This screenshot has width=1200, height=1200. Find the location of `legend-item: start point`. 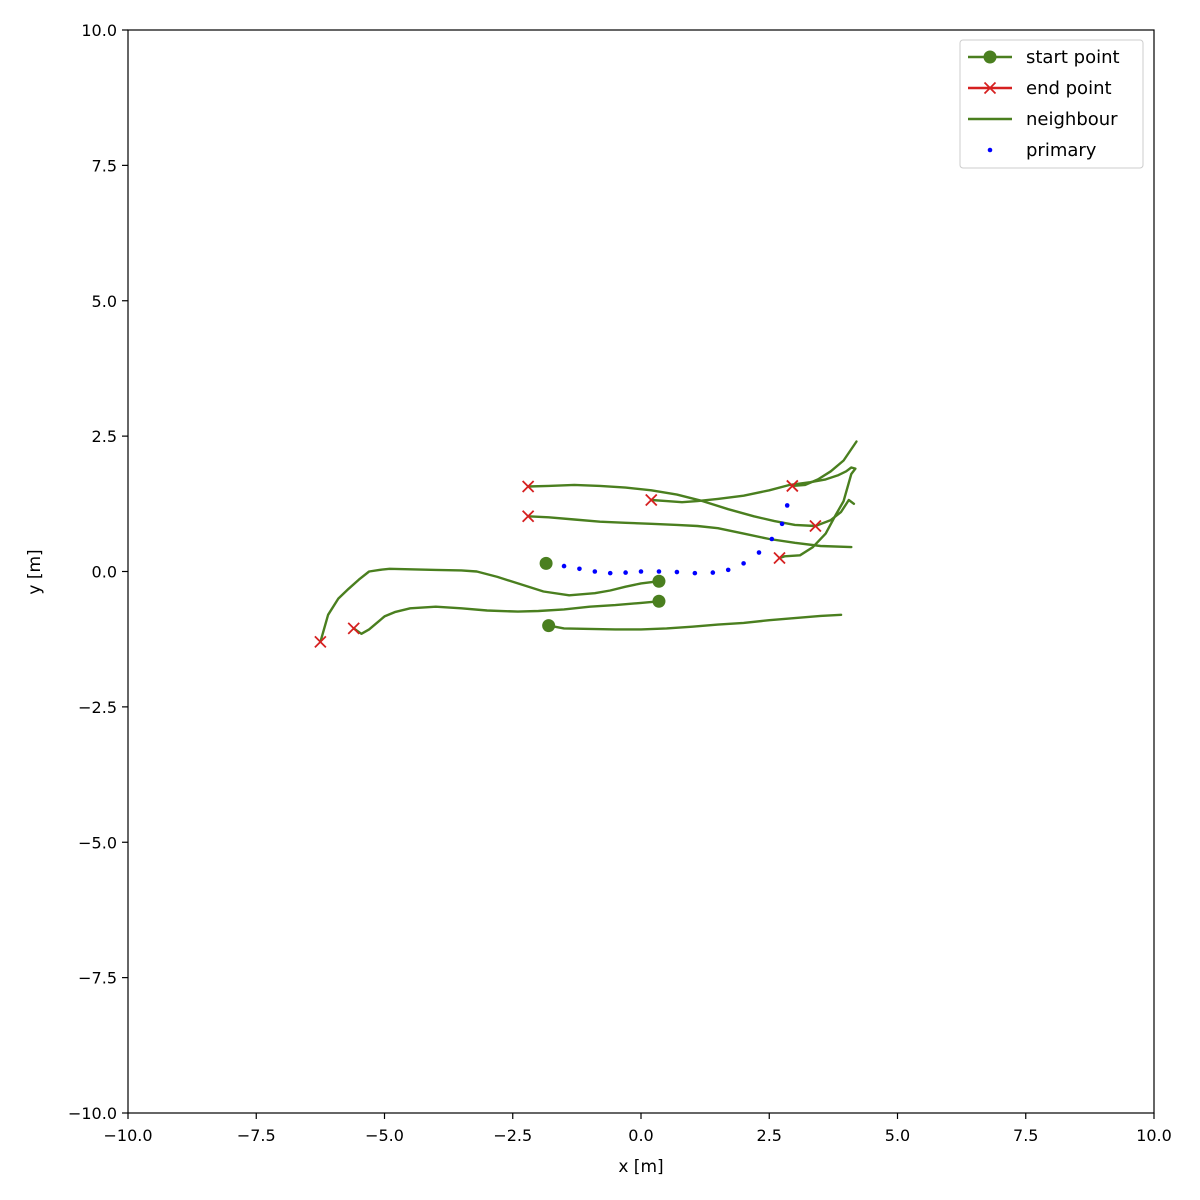

legend-item: start point is located at coordinates (1044, 57).